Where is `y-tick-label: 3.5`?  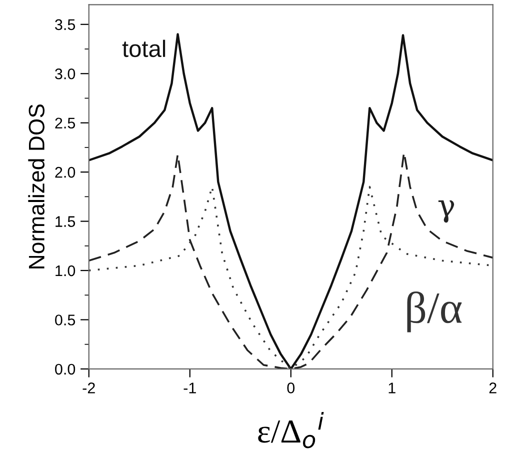 y-tick-label: 3.5 is located at coordinates (65, 24).